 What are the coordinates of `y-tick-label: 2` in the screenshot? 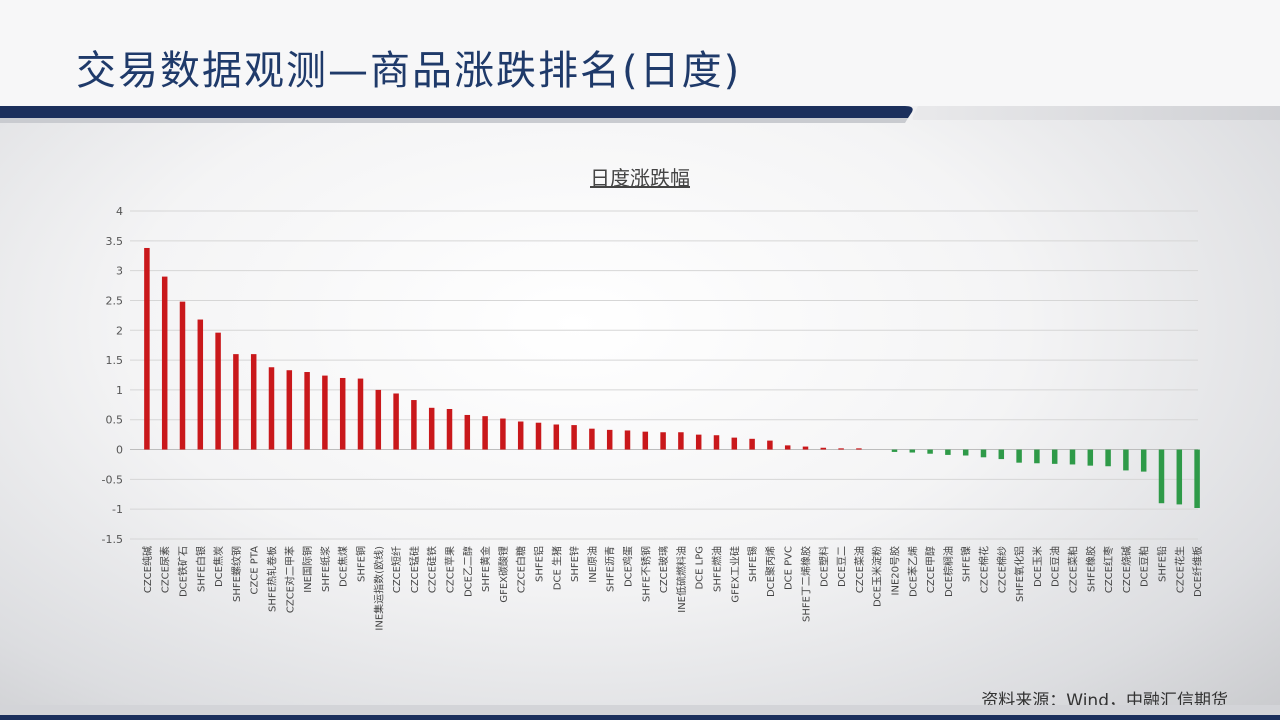 It's located at (119, 330).